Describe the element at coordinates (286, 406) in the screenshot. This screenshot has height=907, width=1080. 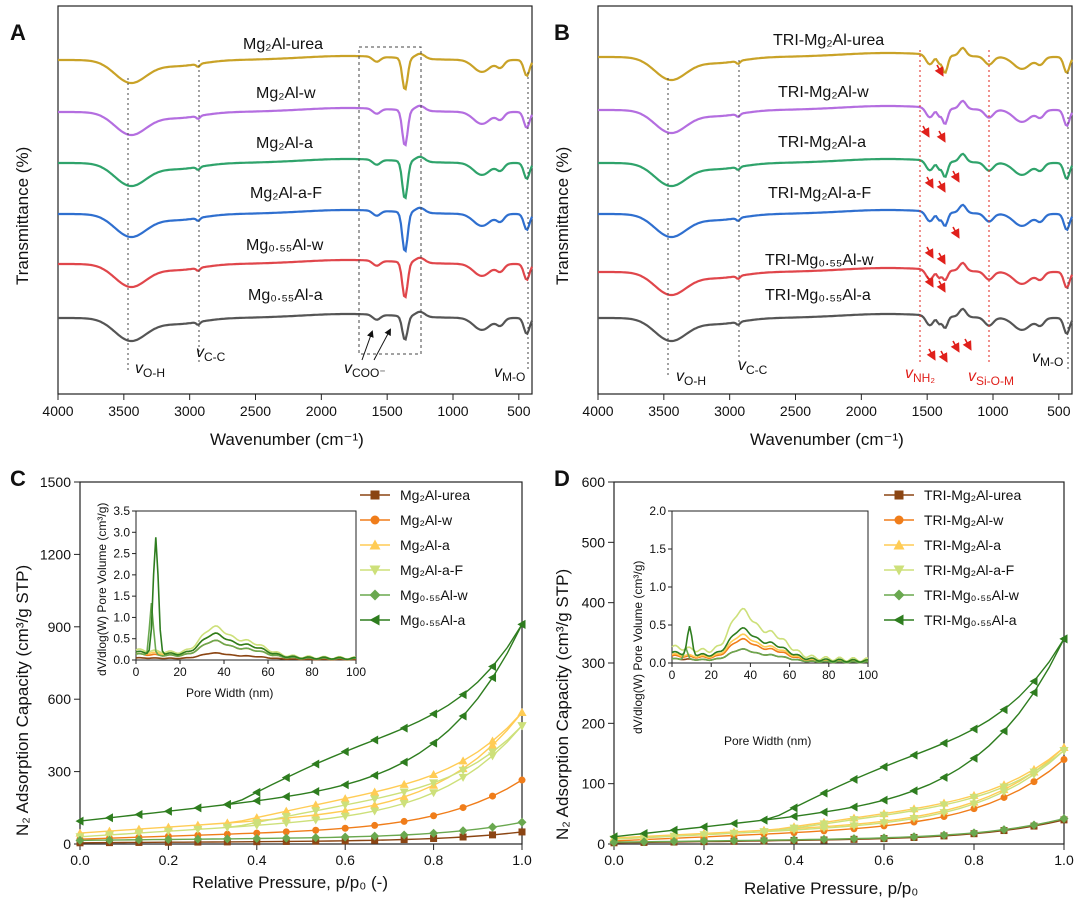
I see `panel-a-x-ticks: 4000 3500 3000 2500 2000 1500 1000 500` at that location.